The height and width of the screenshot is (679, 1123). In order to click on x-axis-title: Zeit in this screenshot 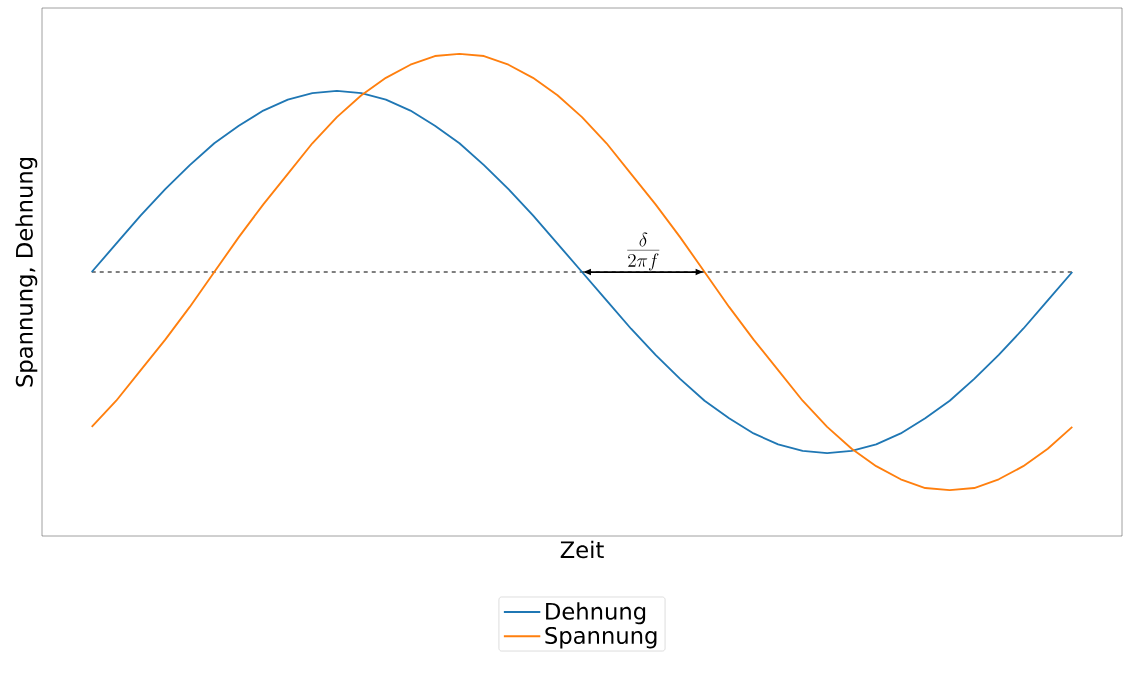, I will do `click(582, 549)`.